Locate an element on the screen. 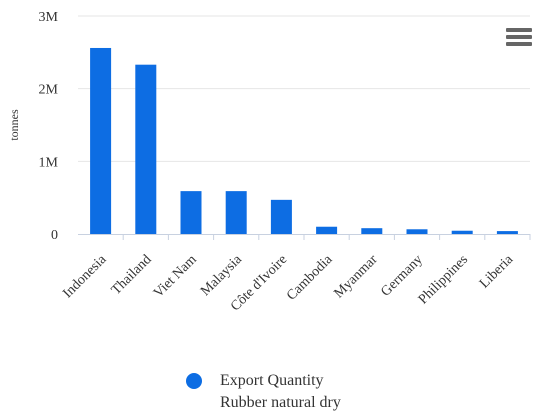  legend-label-line-1: Export Quantity is located at coordinates (272, 380).